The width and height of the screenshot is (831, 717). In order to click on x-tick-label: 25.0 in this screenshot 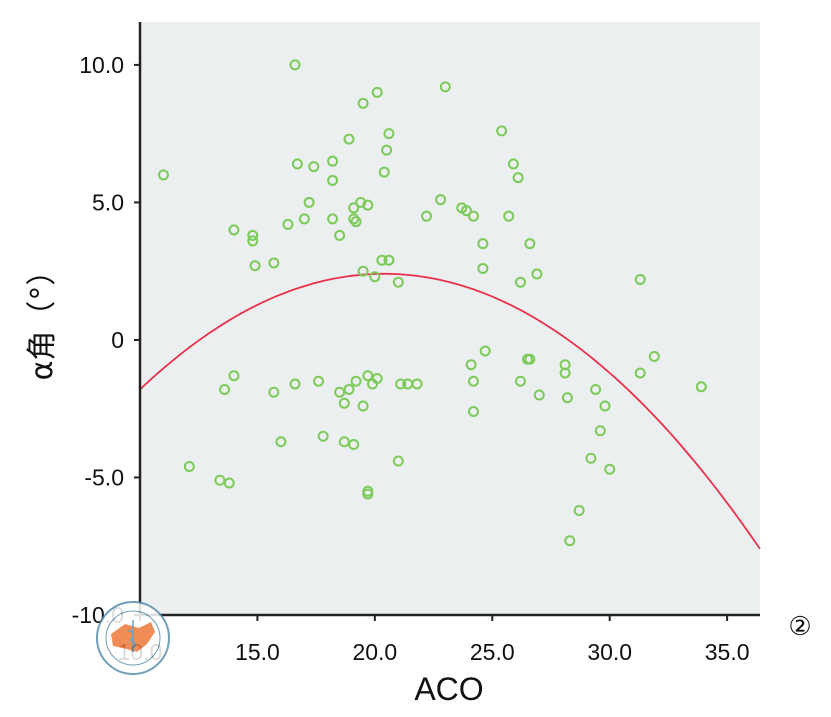, I will do `click(492, 652)`.